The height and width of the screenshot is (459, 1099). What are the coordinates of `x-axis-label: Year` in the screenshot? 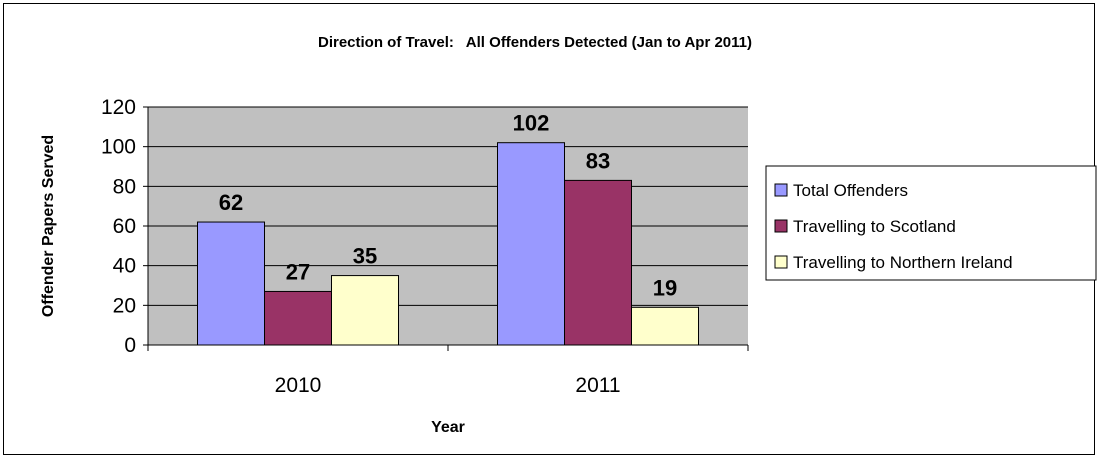 It's located at (448, 427).